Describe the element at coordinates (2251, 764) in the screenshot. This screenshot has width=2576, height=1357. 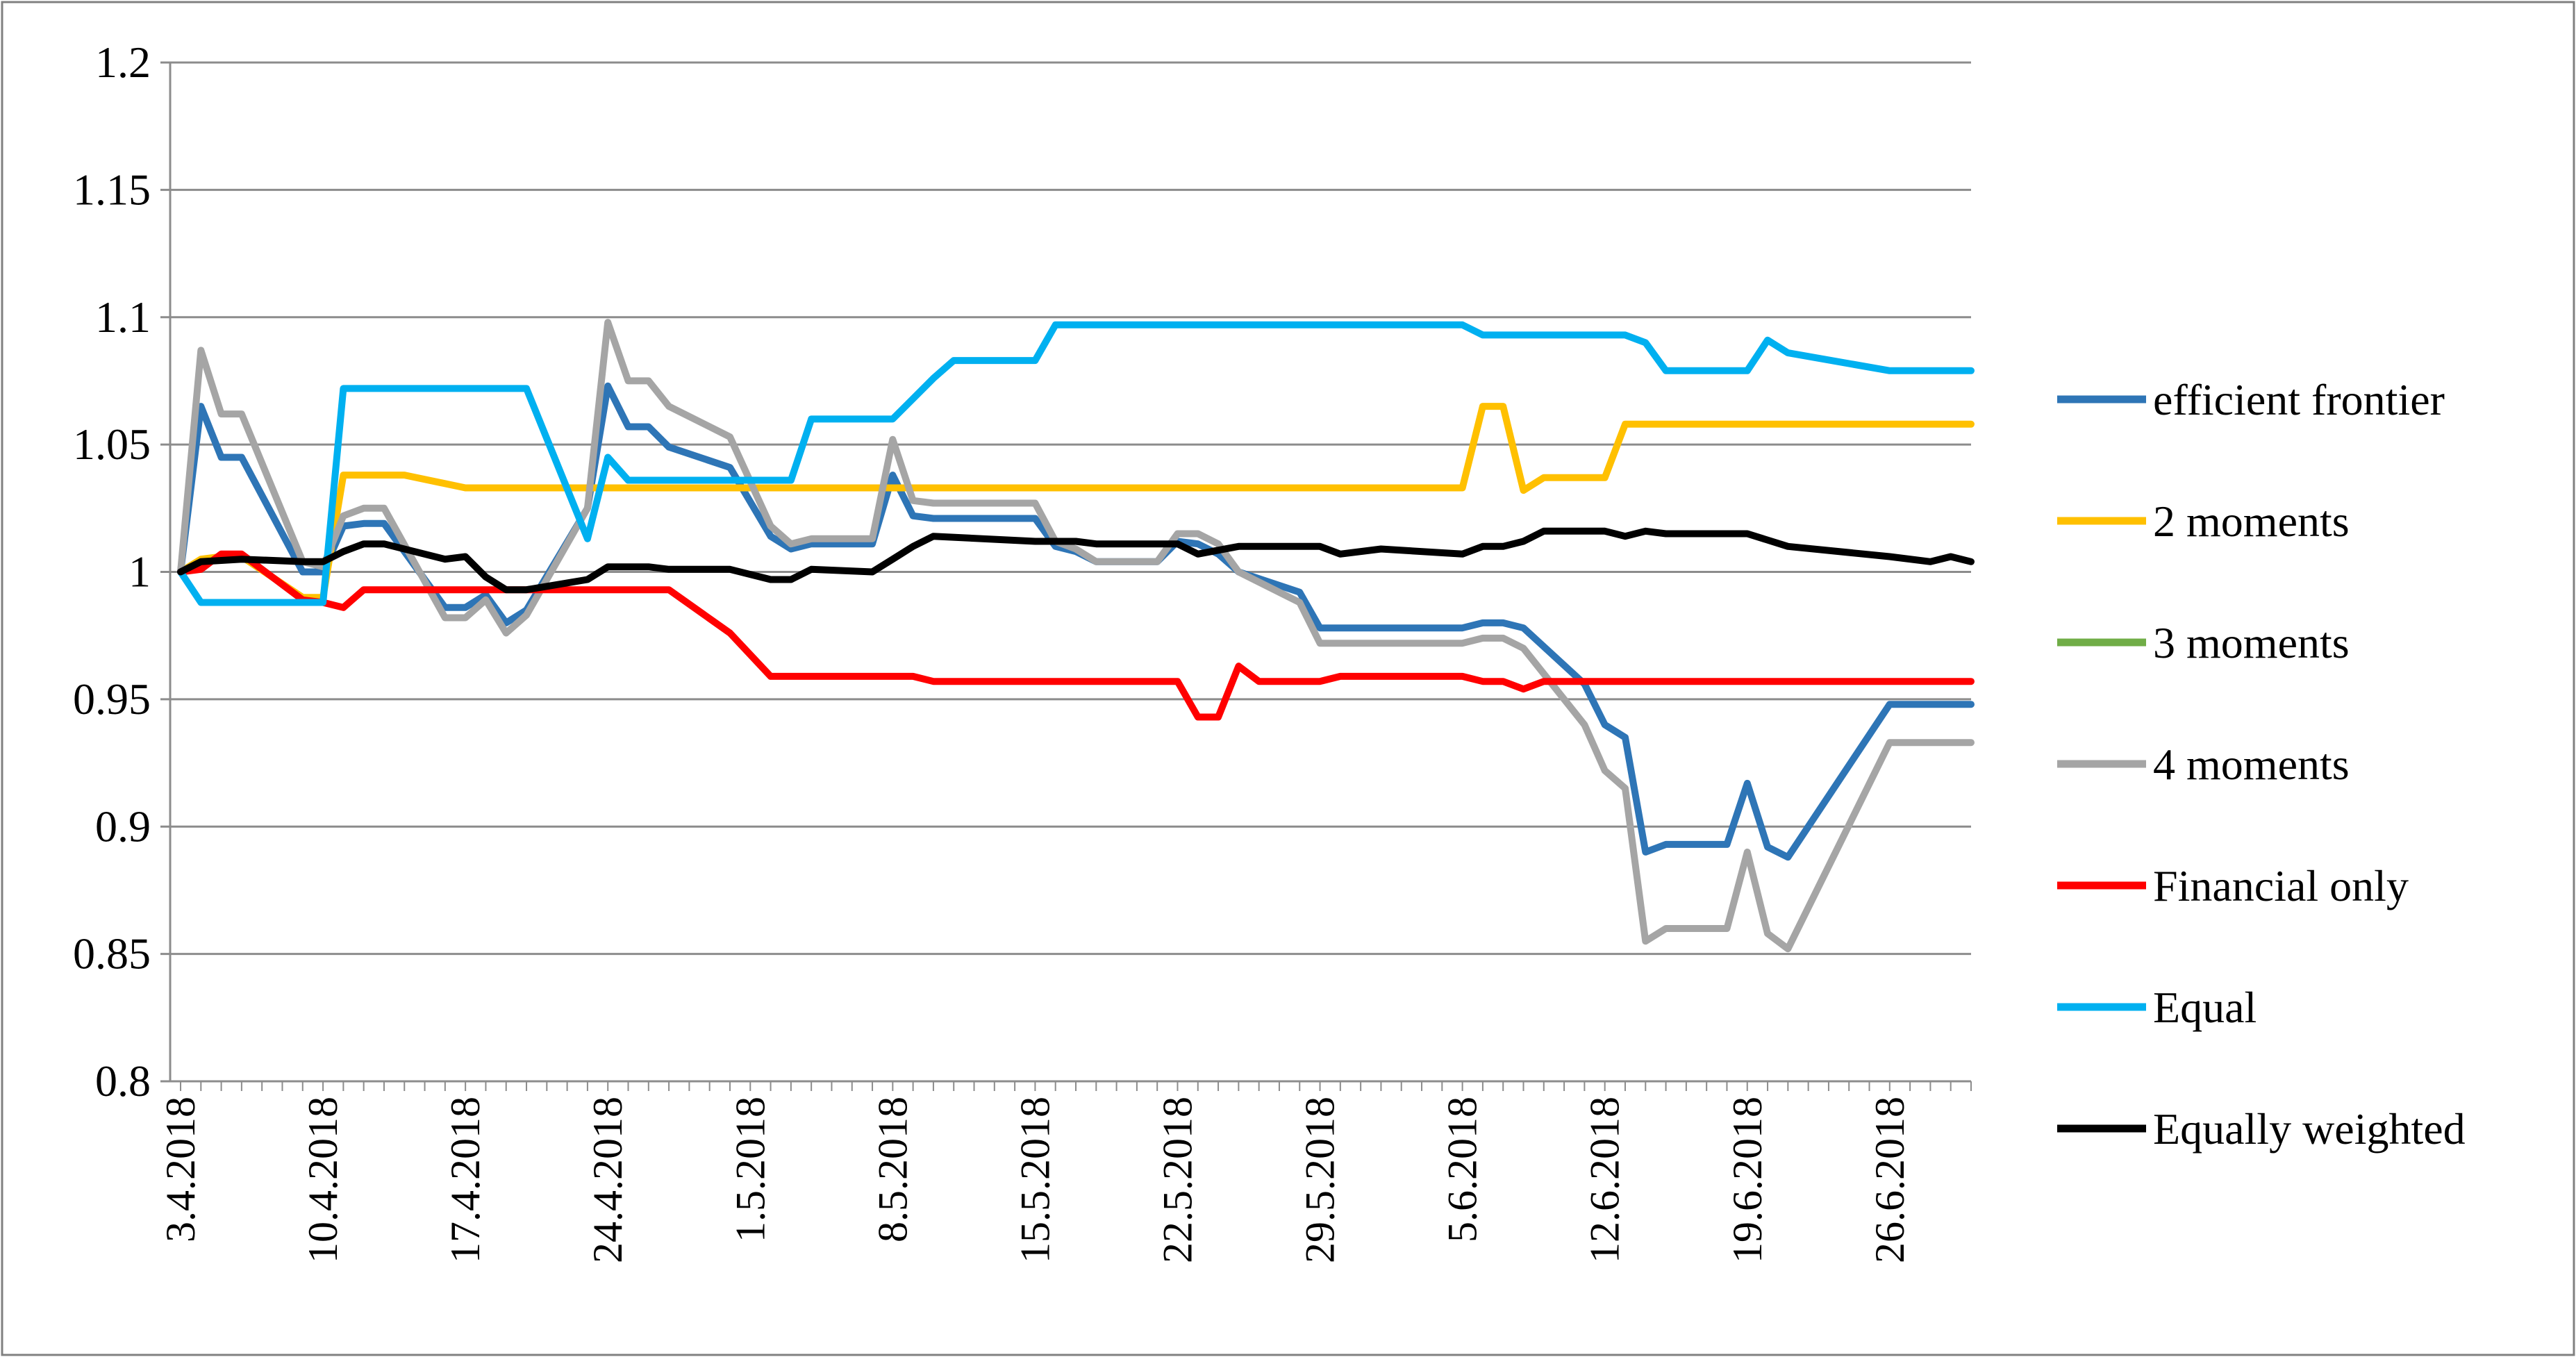
I see `legend-label: 4 moments` at that location.